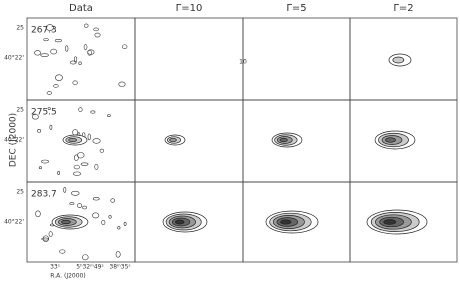 The height and width of the screenshot is (282, 460). What do you see at coordinates (119, 267) in the screenshot?
I see `x-tick-label: 38ᵐ35ˢ` at bounding box center [119, 267].